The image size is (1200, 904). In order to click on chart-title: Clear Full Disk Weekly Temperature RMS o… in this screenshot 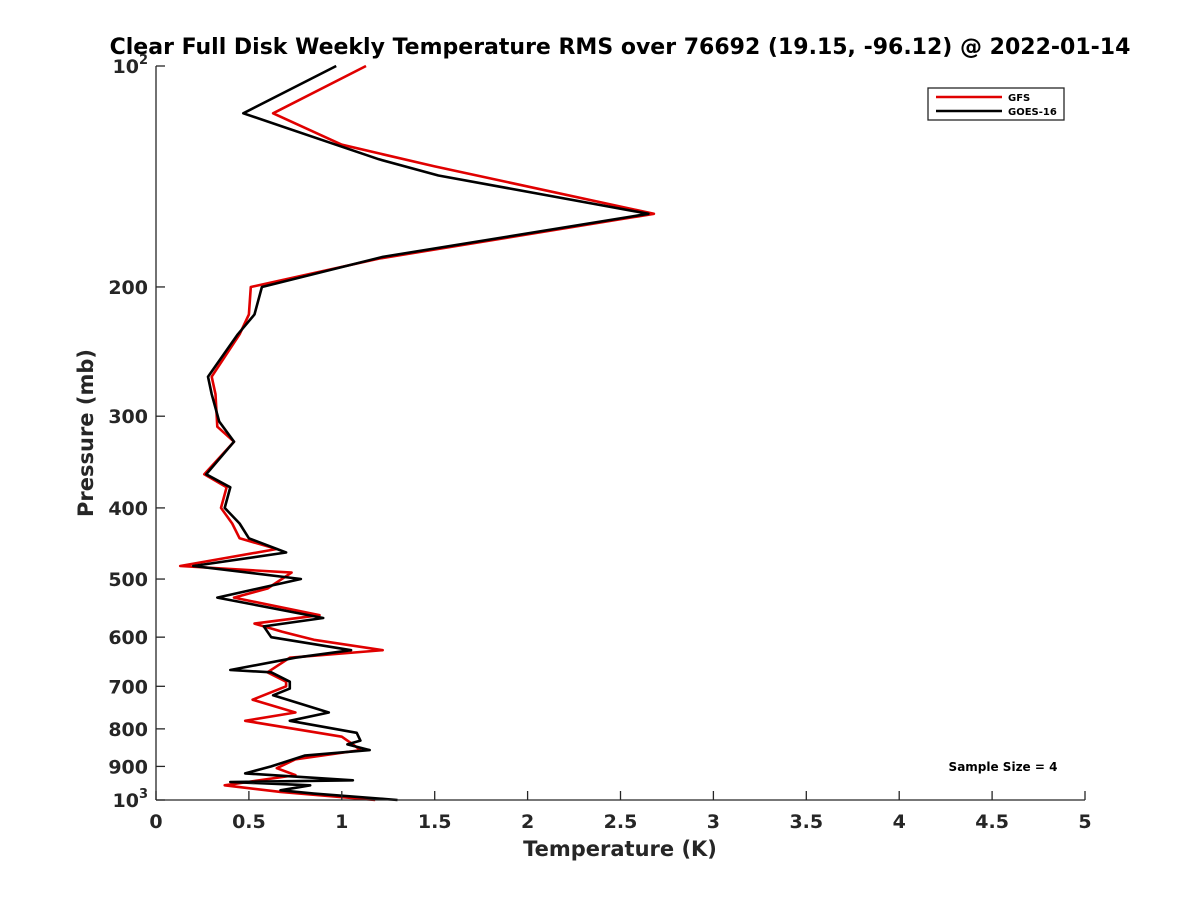, I will do `click(620, 47)`.